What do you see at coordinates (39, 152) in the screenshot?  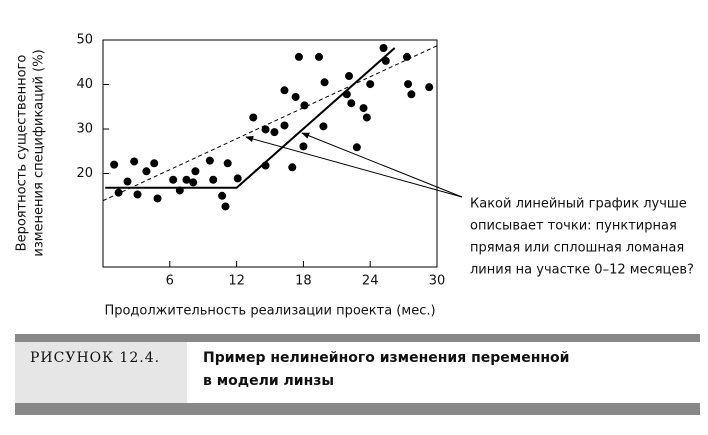 I see `y-label-line: изменения спецификаций (%)` at bounding box center [39, 152].